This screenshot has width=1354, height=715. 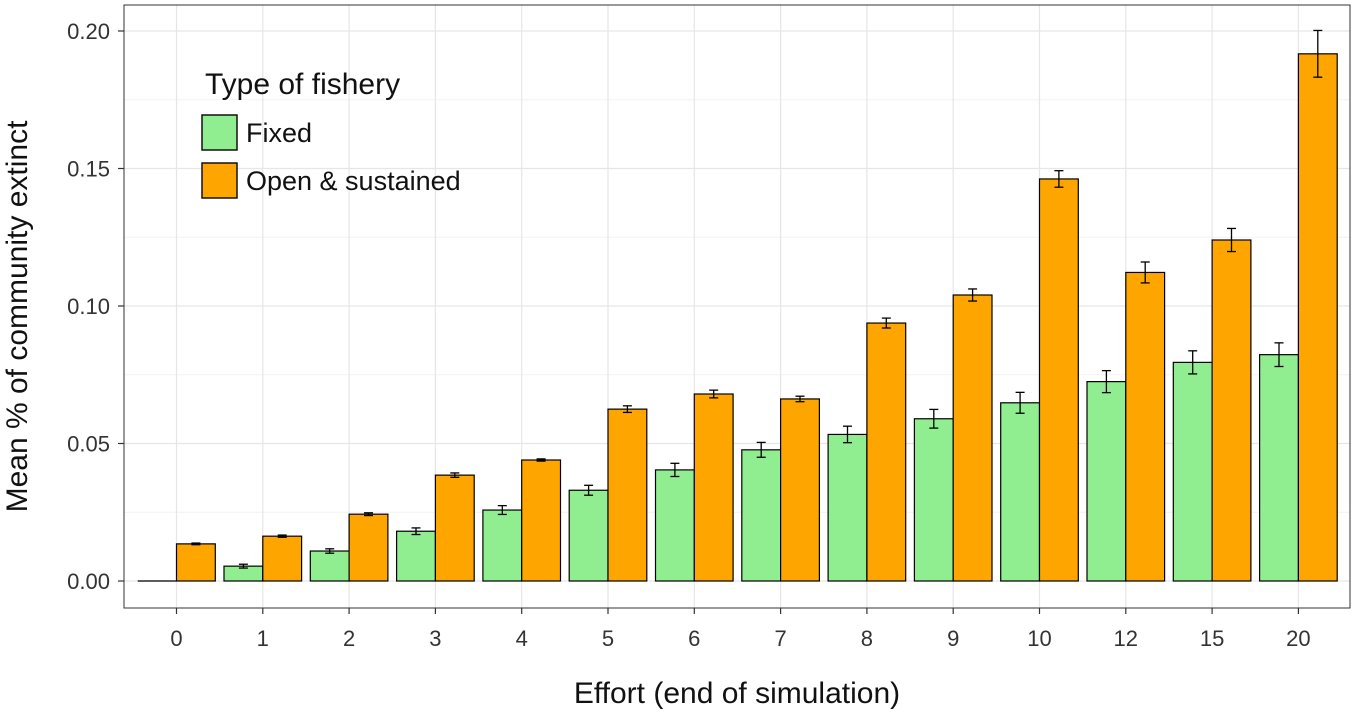 I want to click on legend-label-fixed: Fixed, so click(x=279, y=133).